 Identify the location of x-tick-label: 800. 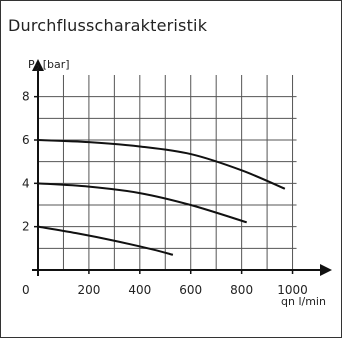
(241, 290).